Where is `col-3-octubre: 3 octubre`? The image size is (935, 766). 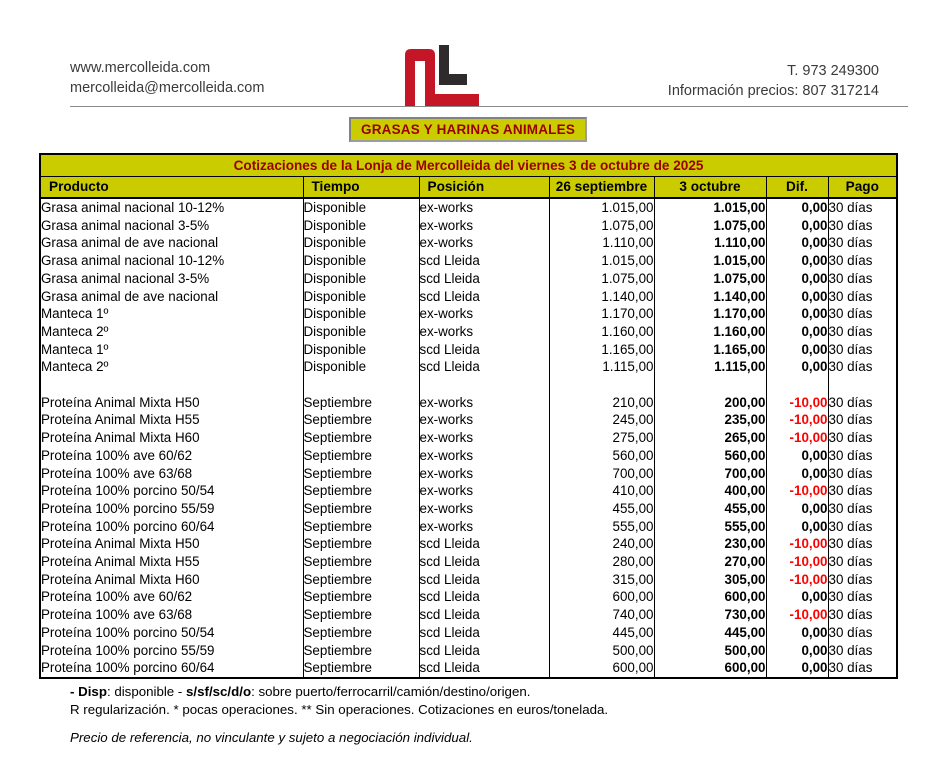
col-3-octubre: 3 octubre is located at coordinates (709, 187).